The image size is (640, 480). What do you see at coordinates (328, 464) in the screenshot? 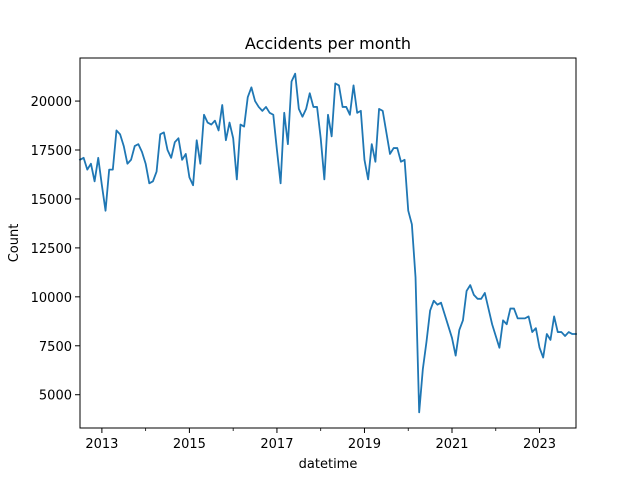
I see `x-axis-title: datetime` at bounding box center [328, 464].